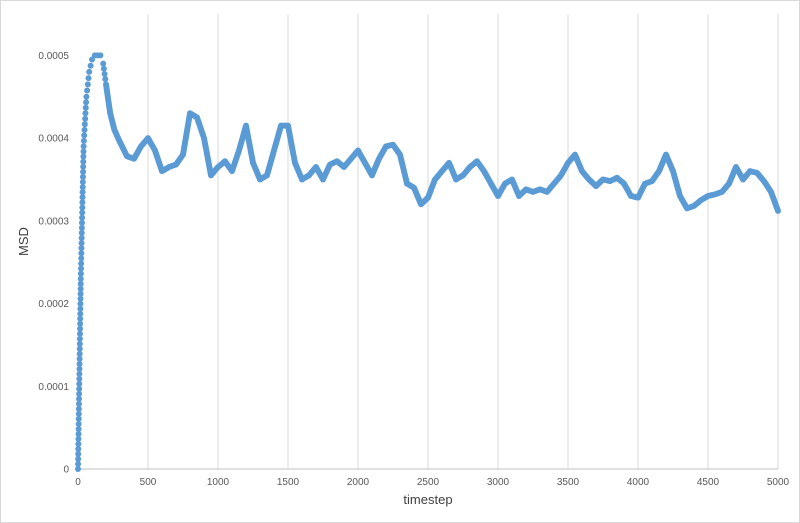 This screenshot has width=800, height=523. Describe the element at coordinates (288, 482) in the screenshot. I see `x-tick-label: 1500` at that location.